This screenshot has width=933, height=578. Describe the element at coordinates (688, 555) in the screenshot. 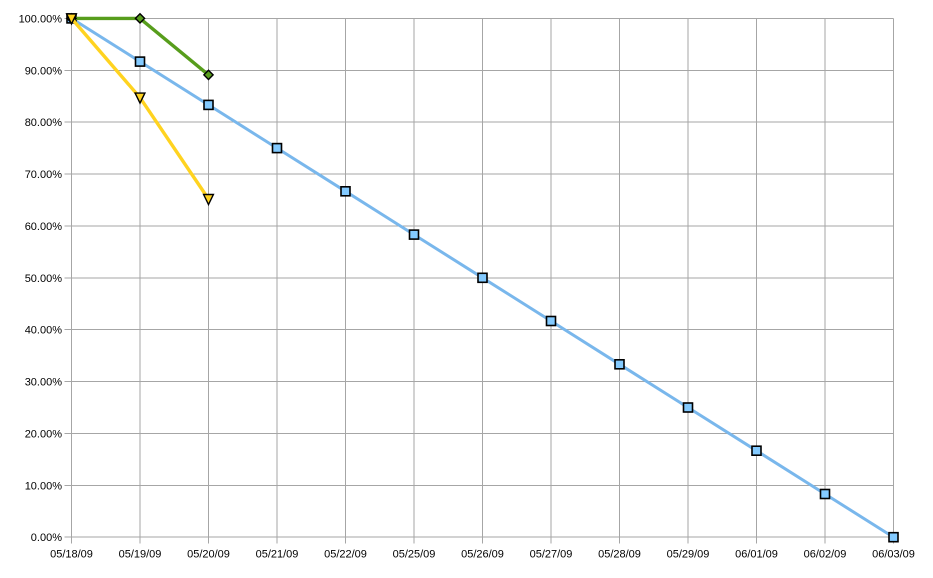

I see `svg-text: 05/29/09` at that location.